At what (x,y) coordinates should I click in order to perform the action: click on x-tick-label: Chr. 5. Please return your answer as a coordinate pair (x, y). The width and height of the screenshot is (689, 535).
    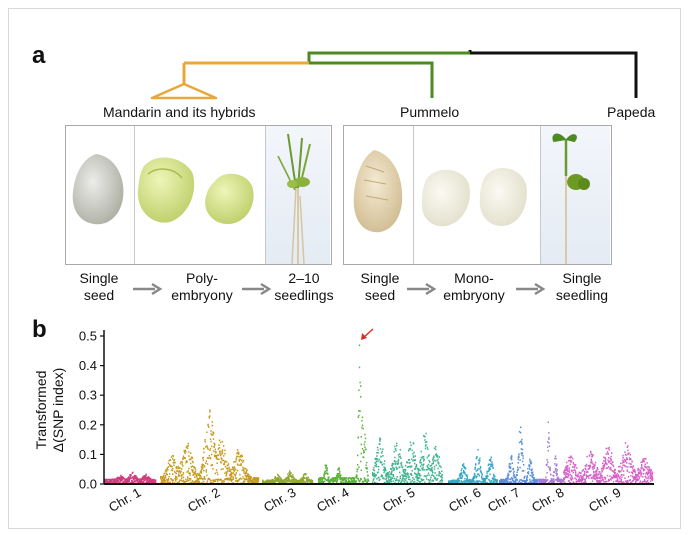
    Looking at the image, I should click on (399, 500).